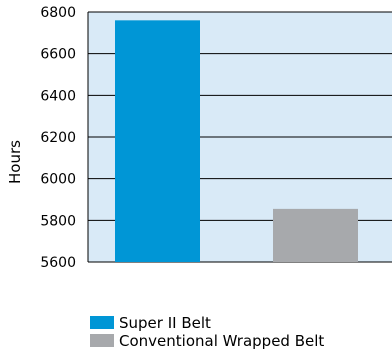  Describe the element at coordinates (58, 13) in the screenshot. I see `y-tick-label: 6800` at that location.